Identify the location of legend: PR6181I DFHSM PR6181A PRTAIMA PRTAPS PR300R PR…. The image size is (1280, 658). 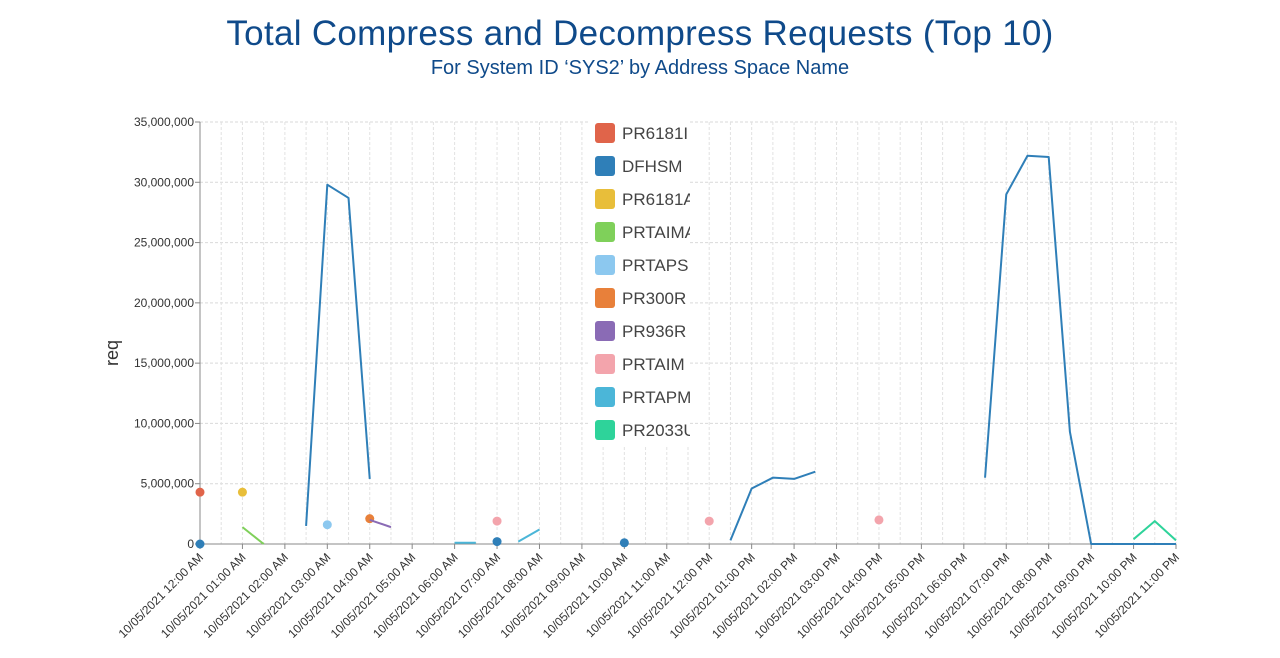
(643, 280).